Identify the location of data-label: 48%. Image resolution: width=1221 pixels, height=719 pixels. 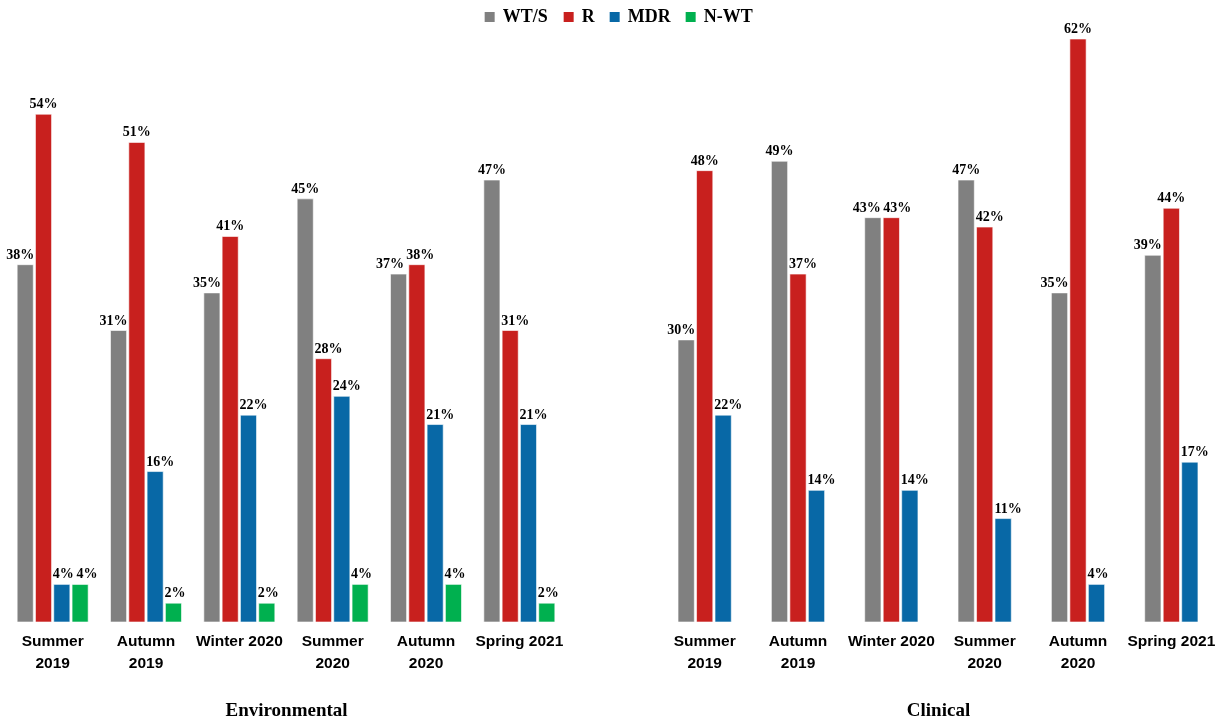
(704, 160).